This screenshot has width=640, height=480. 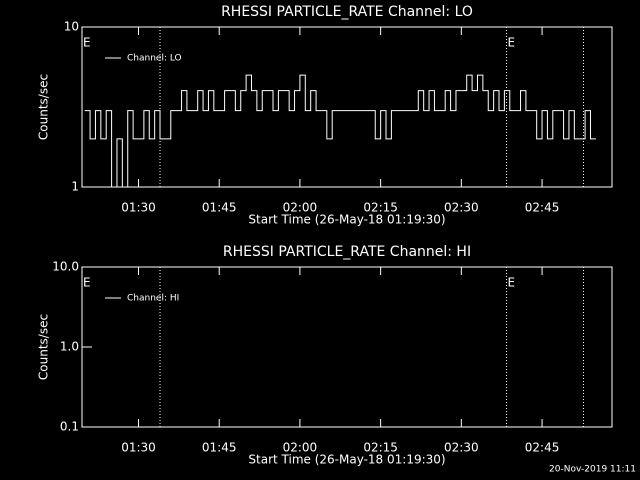 I want to click on chart-title: RHESSI PARTICLE_RATE Channel: LO, so click(x=347, y=12).